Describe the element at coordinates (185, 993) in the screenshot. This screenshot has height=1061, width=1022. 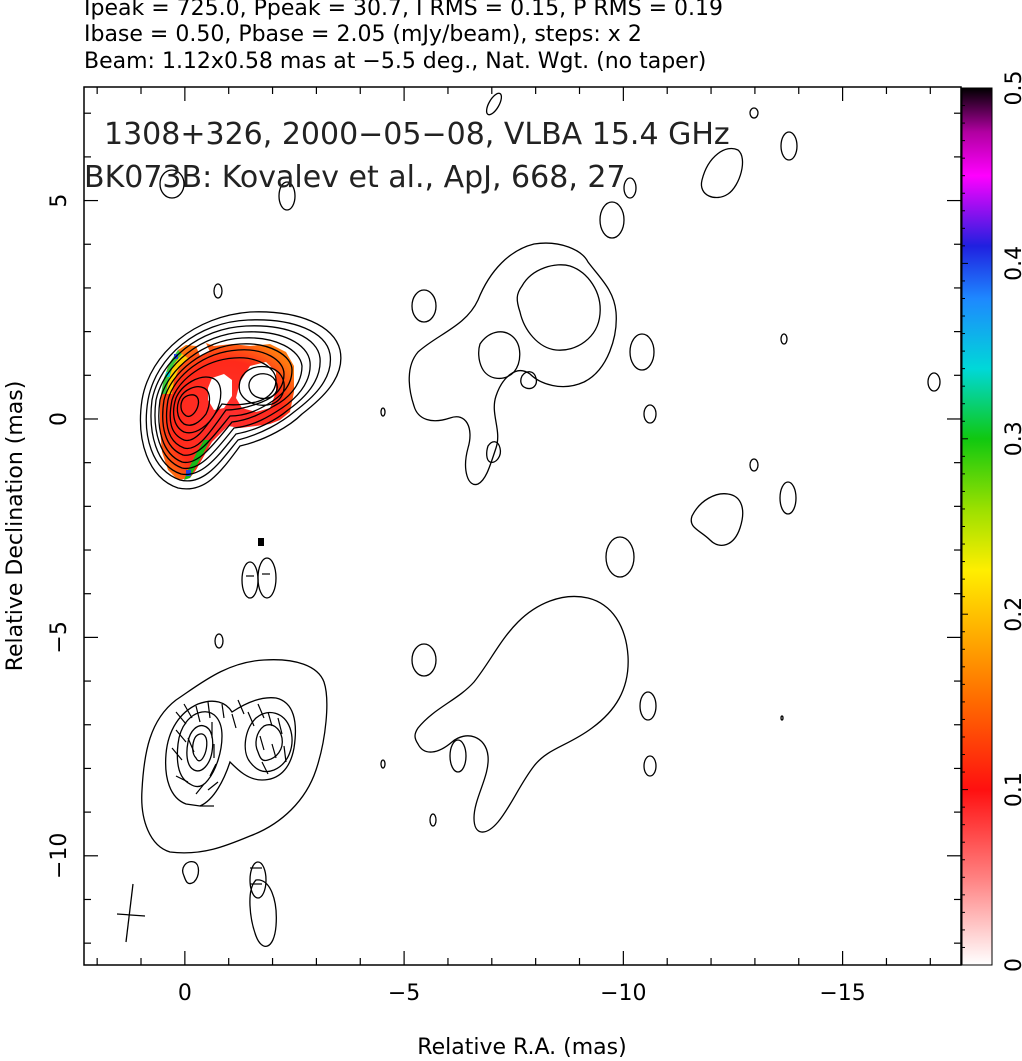
I see `x-tick-label: 0` at that location.